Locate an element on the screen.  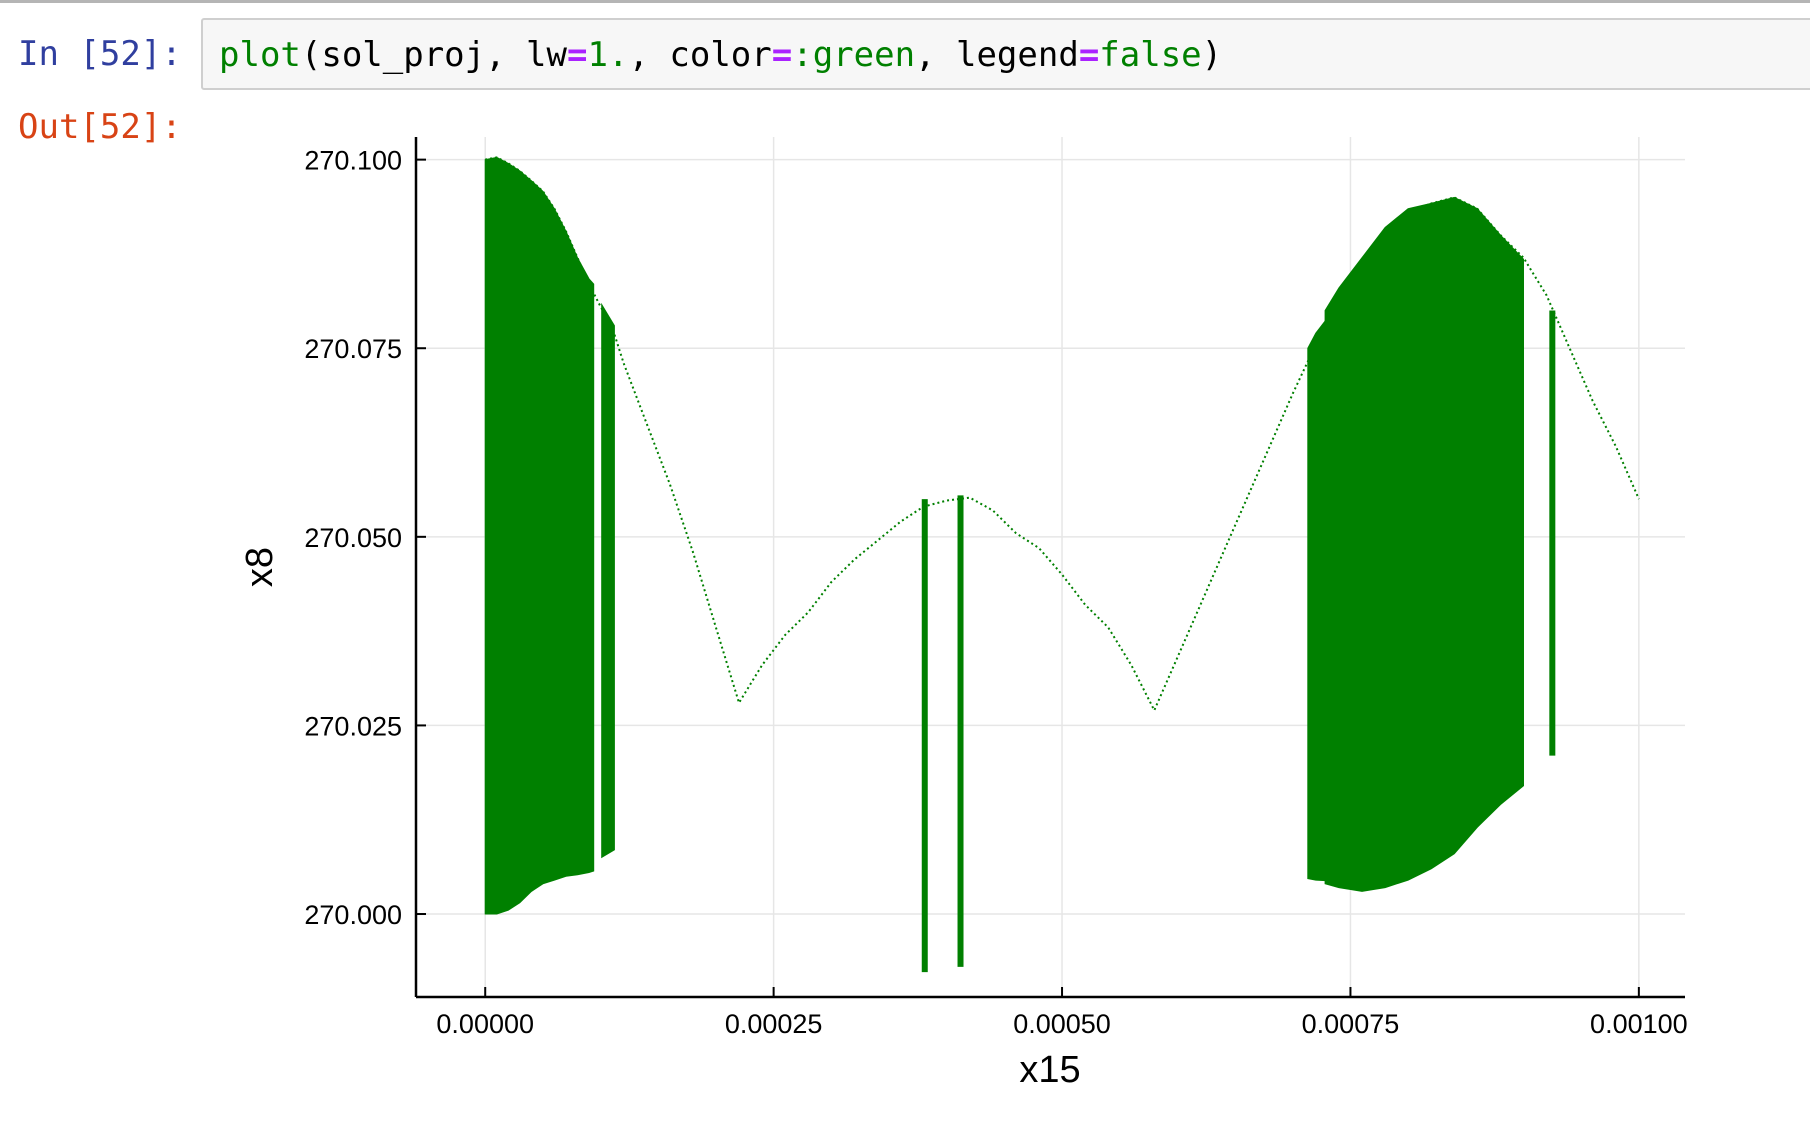
x-tick-label: 0.00050 is located at coordinates (1062, 1024).